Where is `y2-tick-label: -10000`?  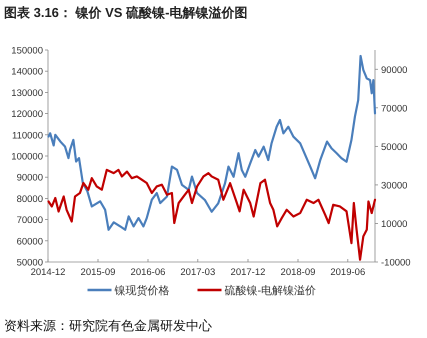 y2-tick-label: -10000 is located at coordinates (396, 263).